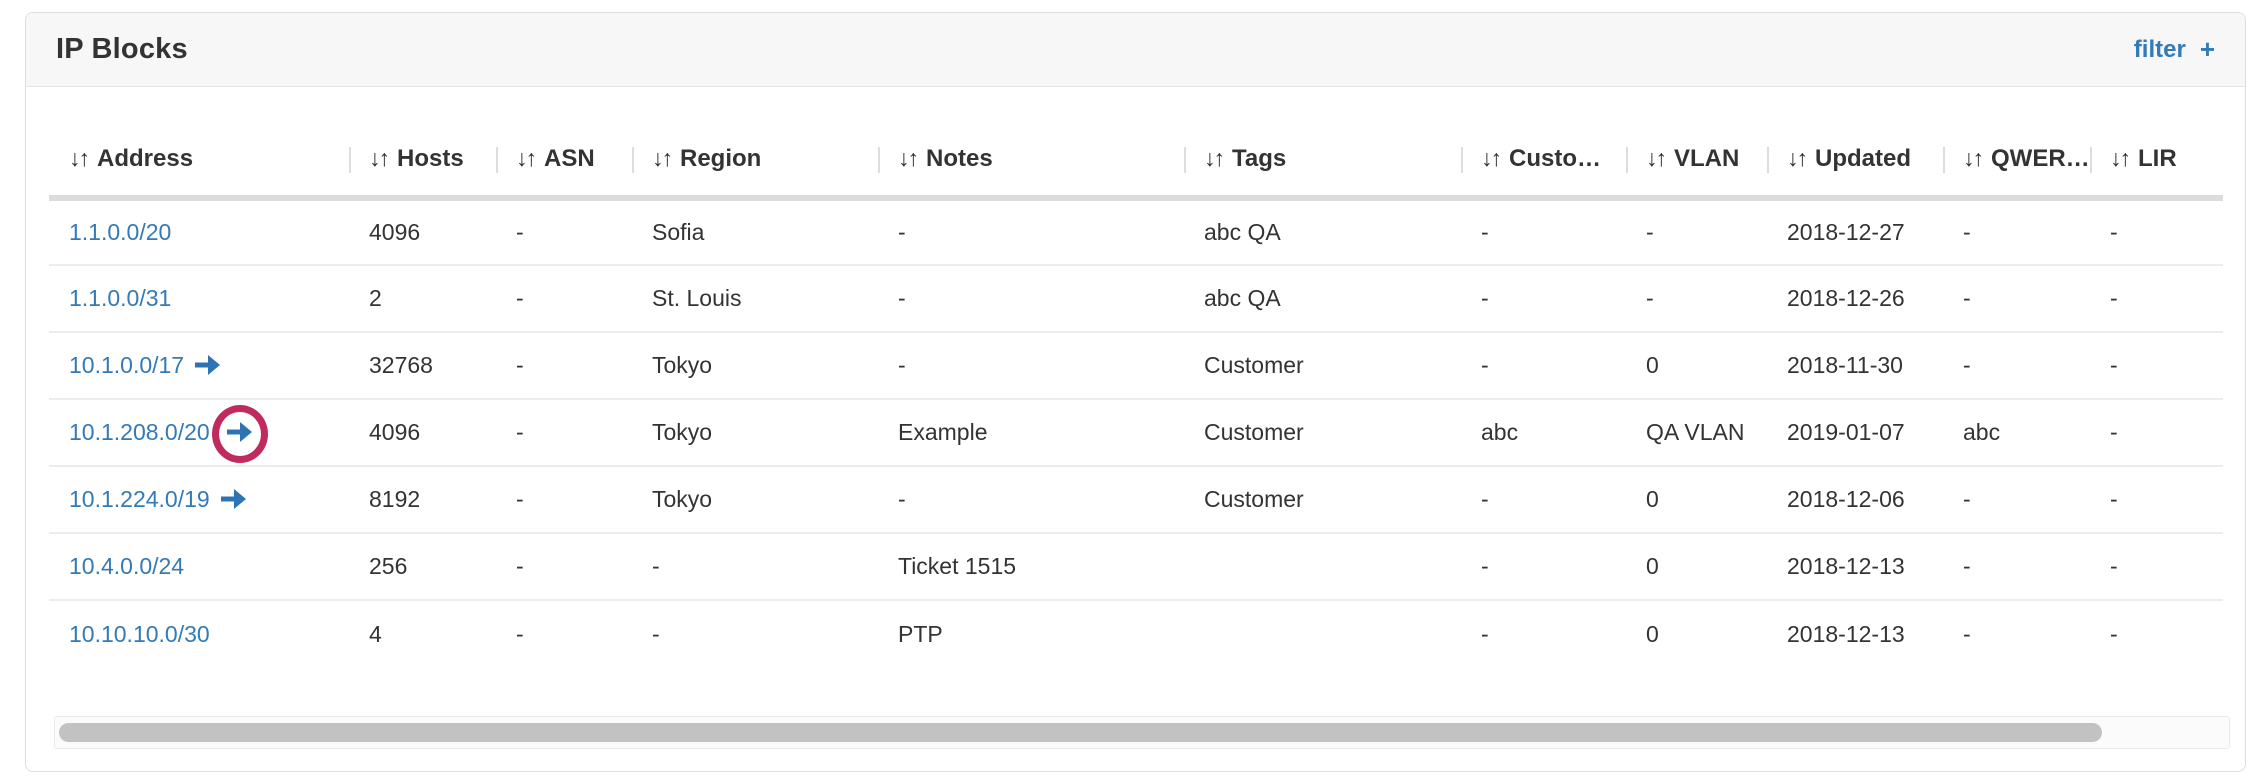  What do you see at coordinates (120, 232) in the screenshot?
I see `ip-address-link: 1.1.0.0/20` at bounding box center [120, 232].